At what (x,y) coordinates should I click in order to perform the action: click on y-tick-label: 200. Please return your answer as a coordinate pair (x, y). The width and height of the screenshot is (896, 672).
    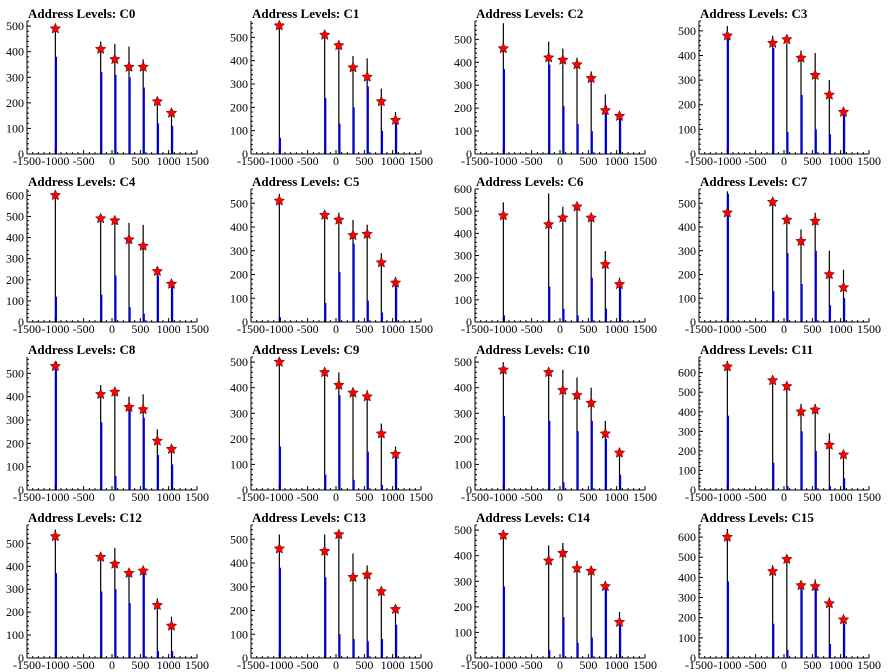
    Looking at the image, I should click on (15, 443).